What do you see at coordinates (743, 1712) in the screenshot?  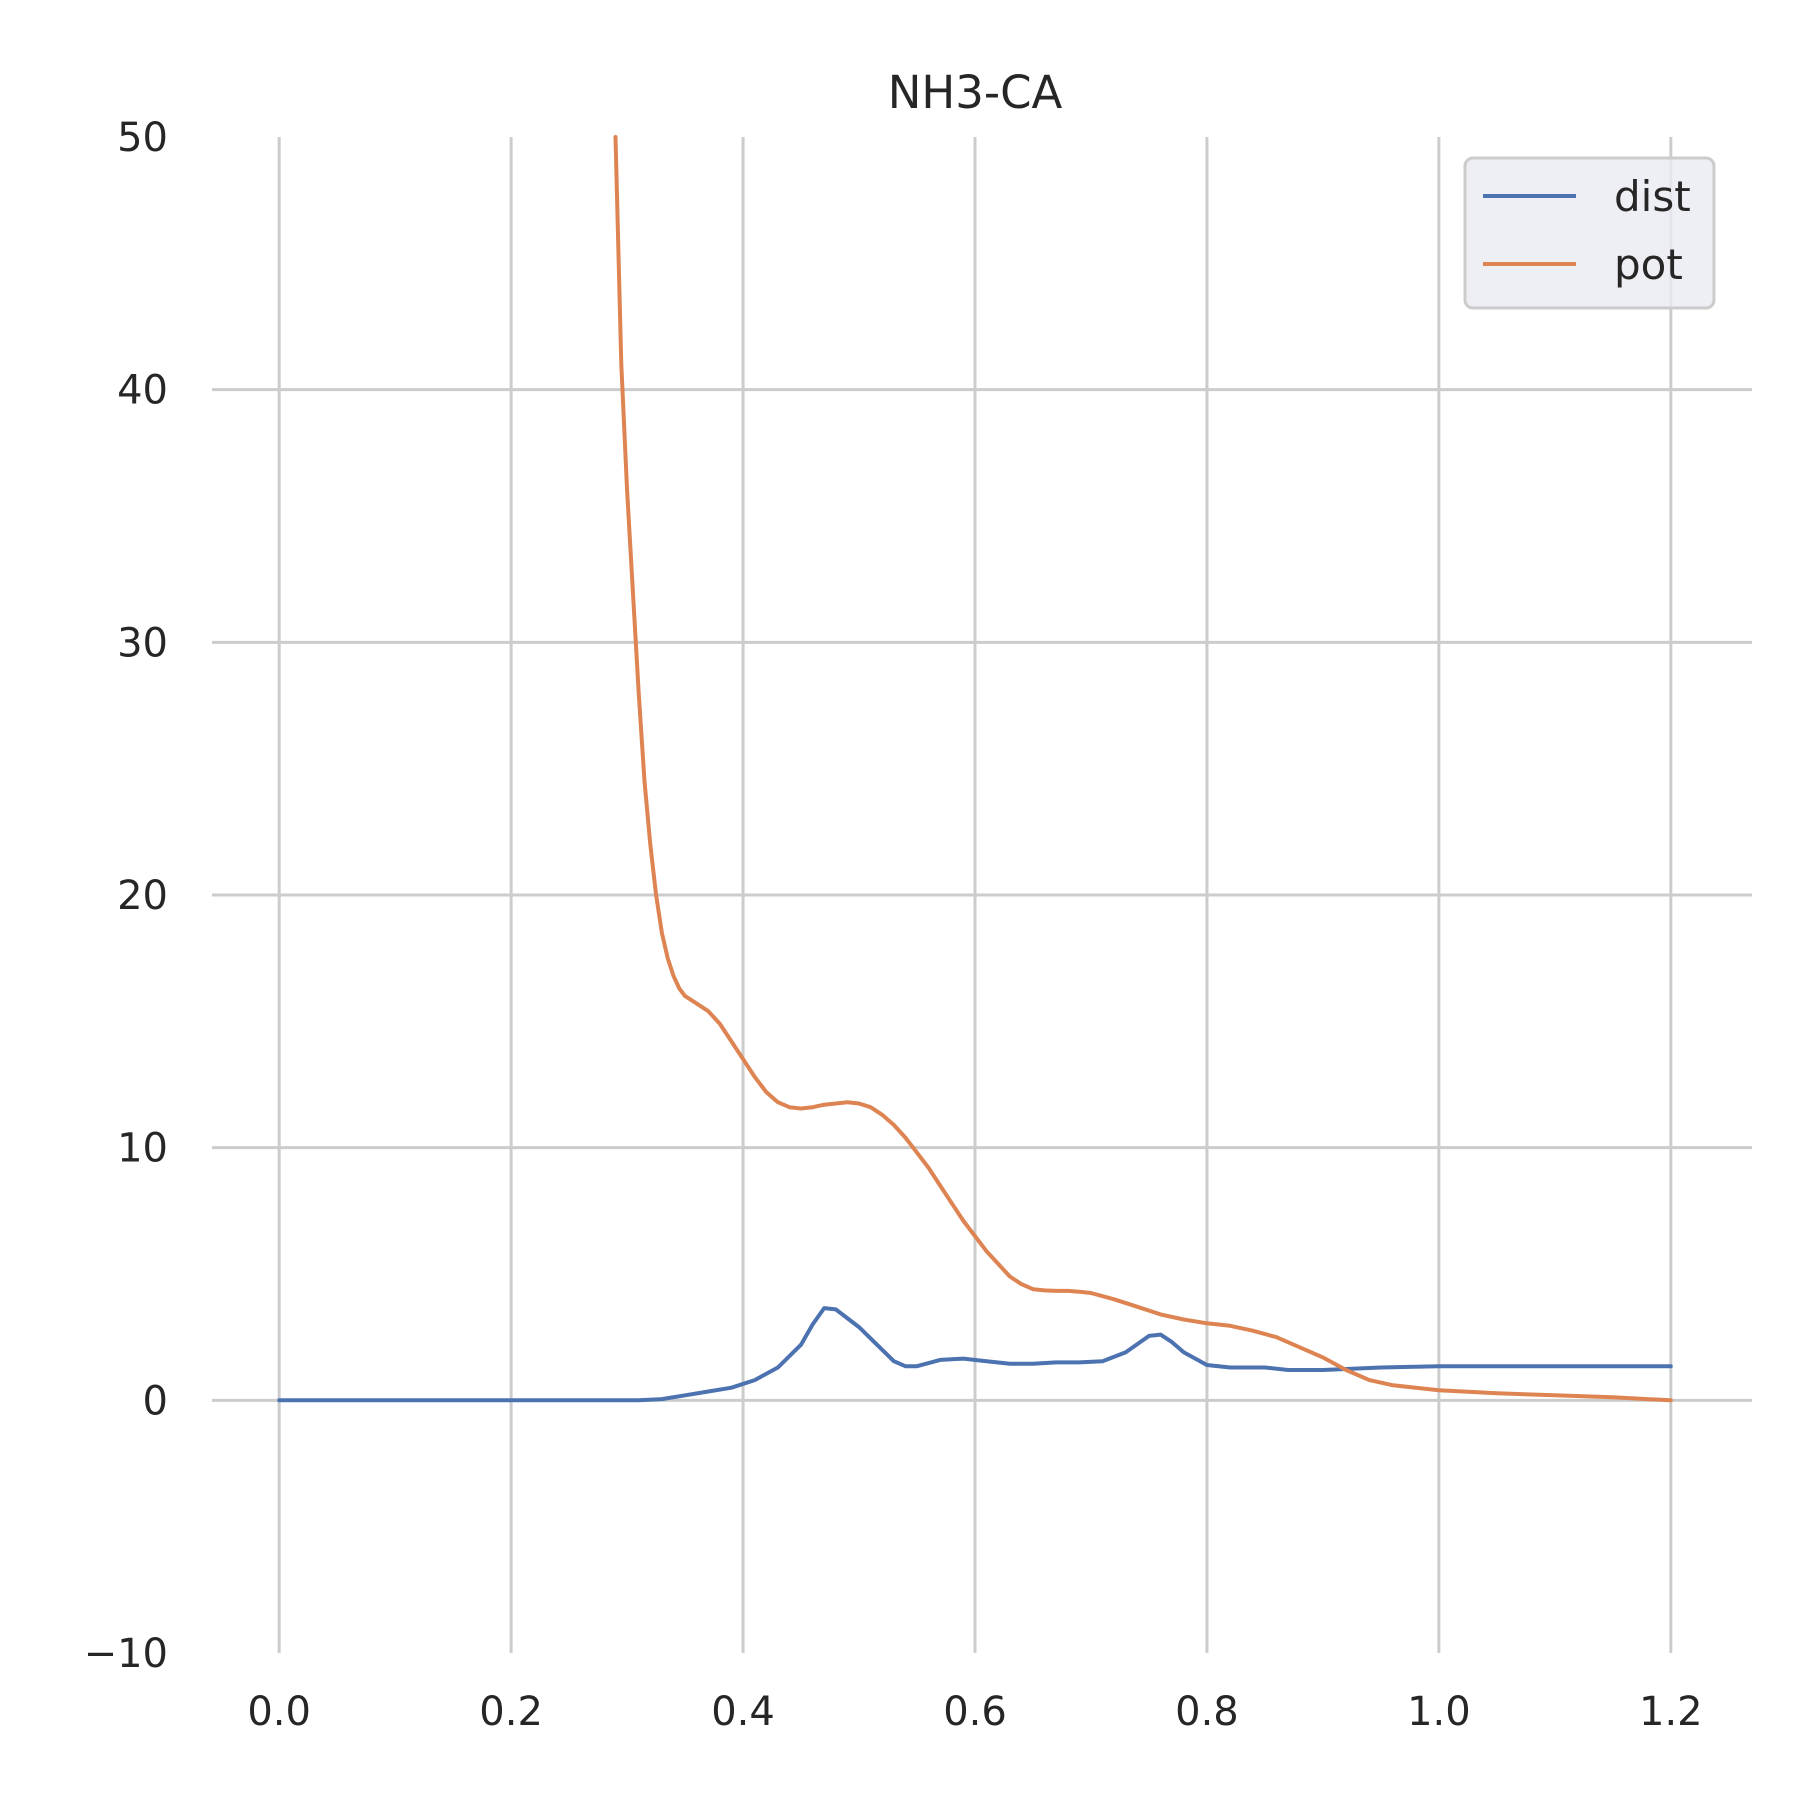 I see `x-tick-label: 0.4` at bounding box center [743, 1712].